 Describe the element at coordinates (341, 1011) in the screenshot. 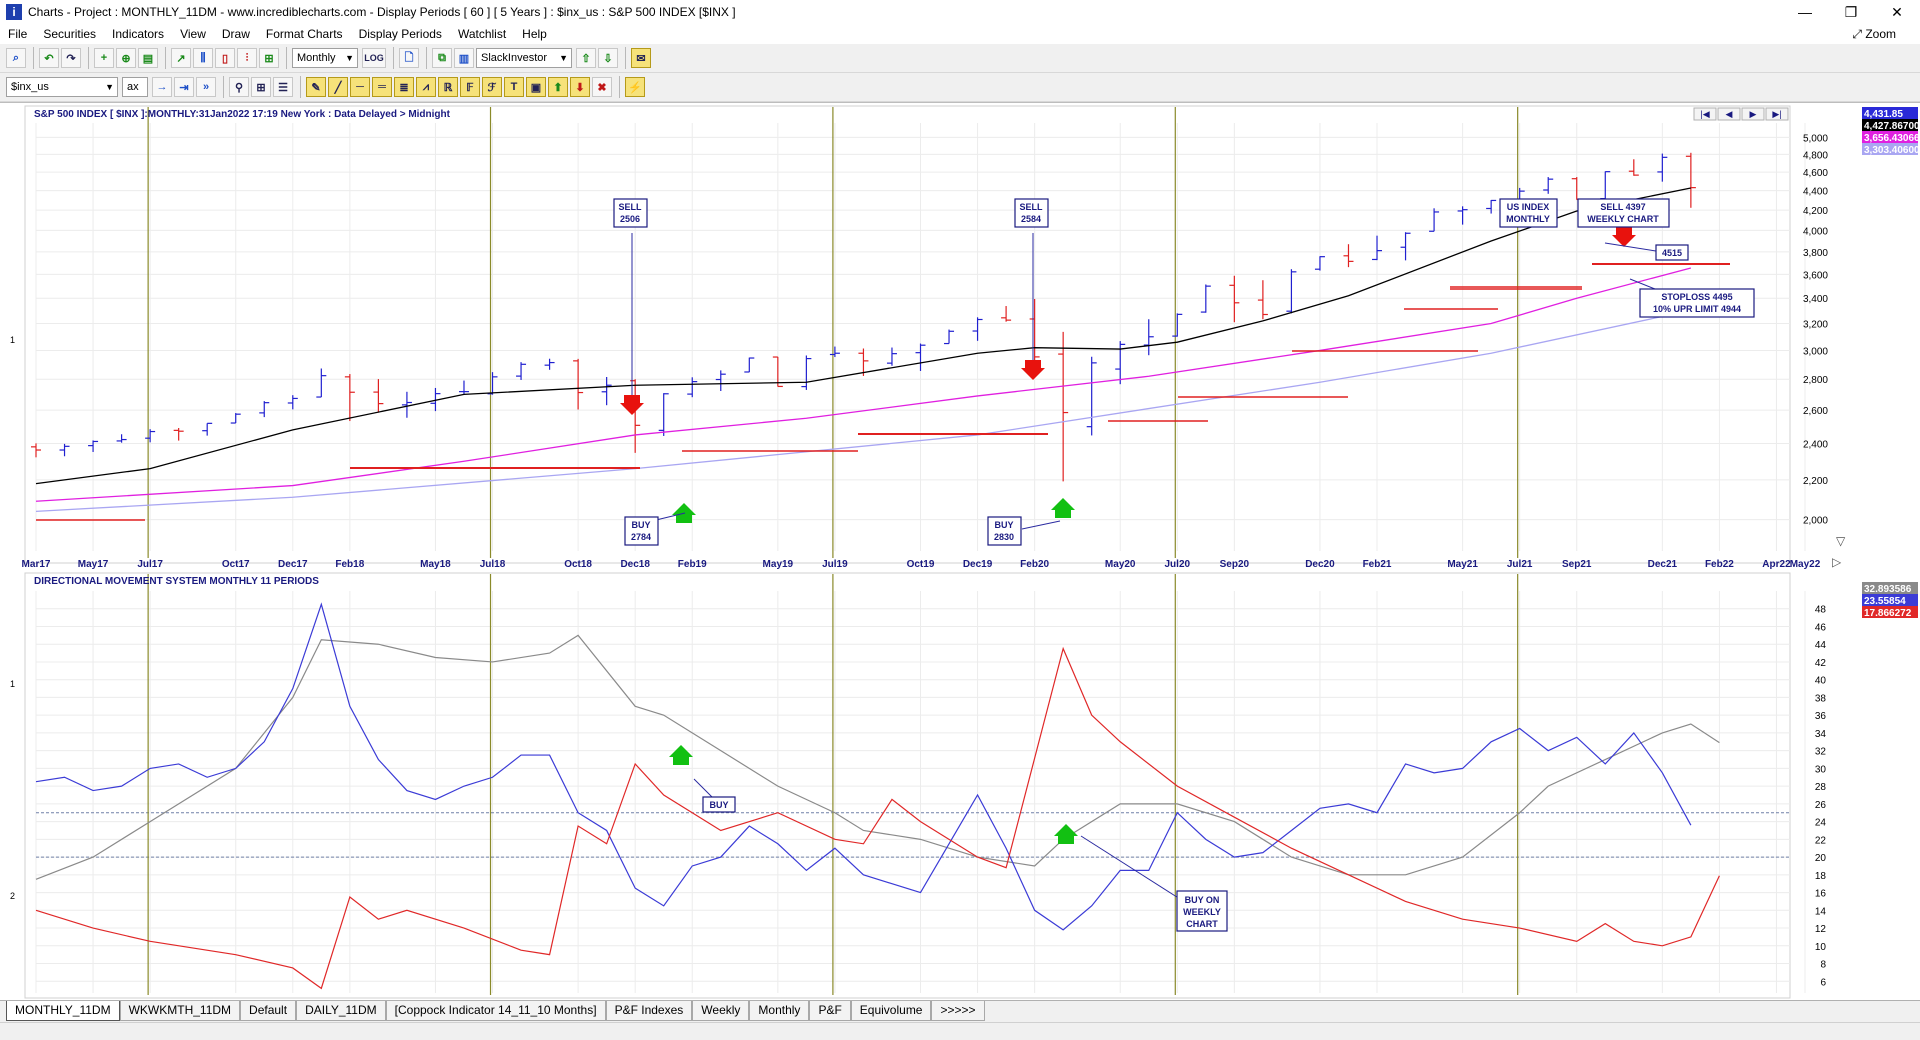

I see `tab-daily-11dm: DAILY_11DM` at that location.